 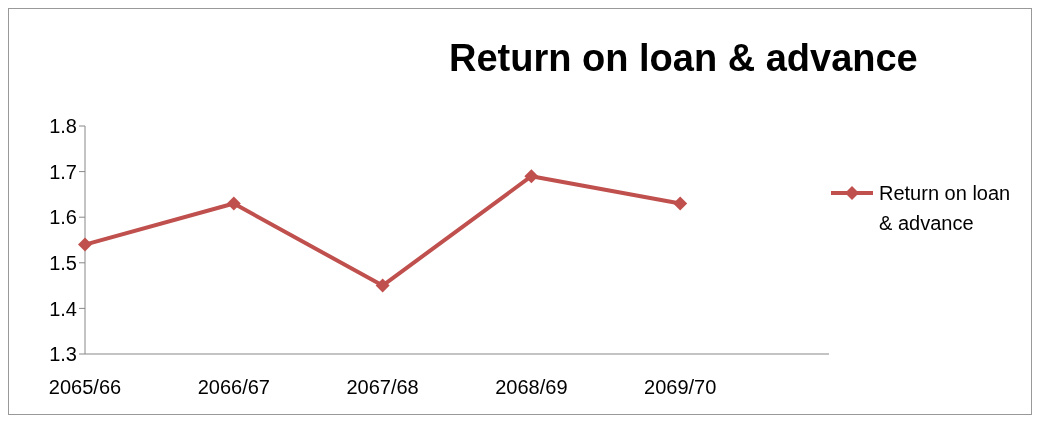 What do you see at coordinates (63, 217) in the screenshot?
I see `y-tick-label: 1.6` at bounding box center [63, 217].